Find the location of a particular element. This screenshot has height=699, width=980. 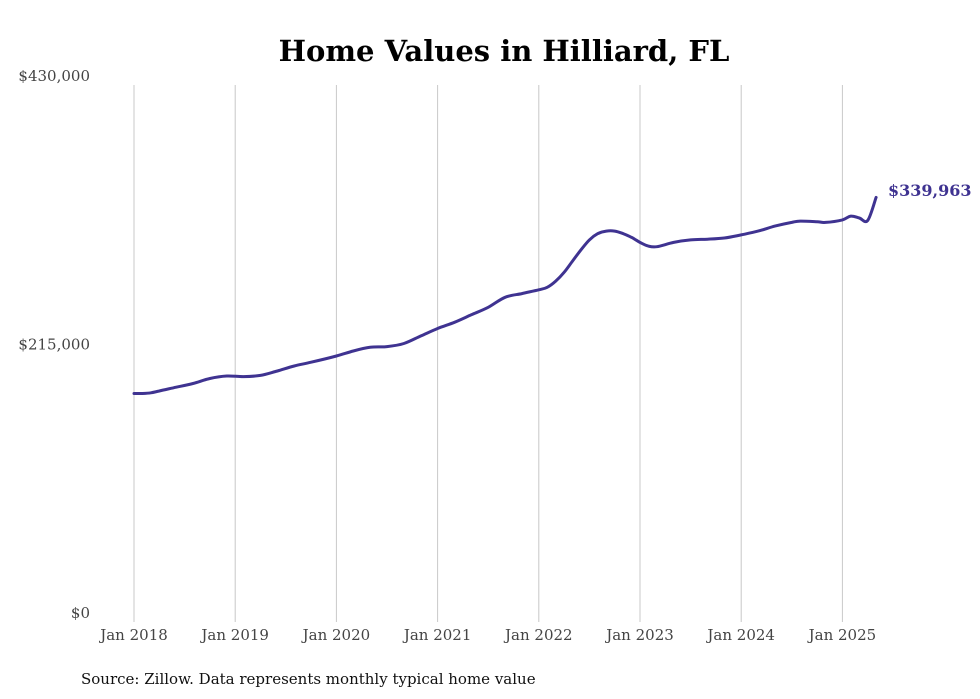

x-tick-label: Jan 2022 is located at coordinates (538, 635).